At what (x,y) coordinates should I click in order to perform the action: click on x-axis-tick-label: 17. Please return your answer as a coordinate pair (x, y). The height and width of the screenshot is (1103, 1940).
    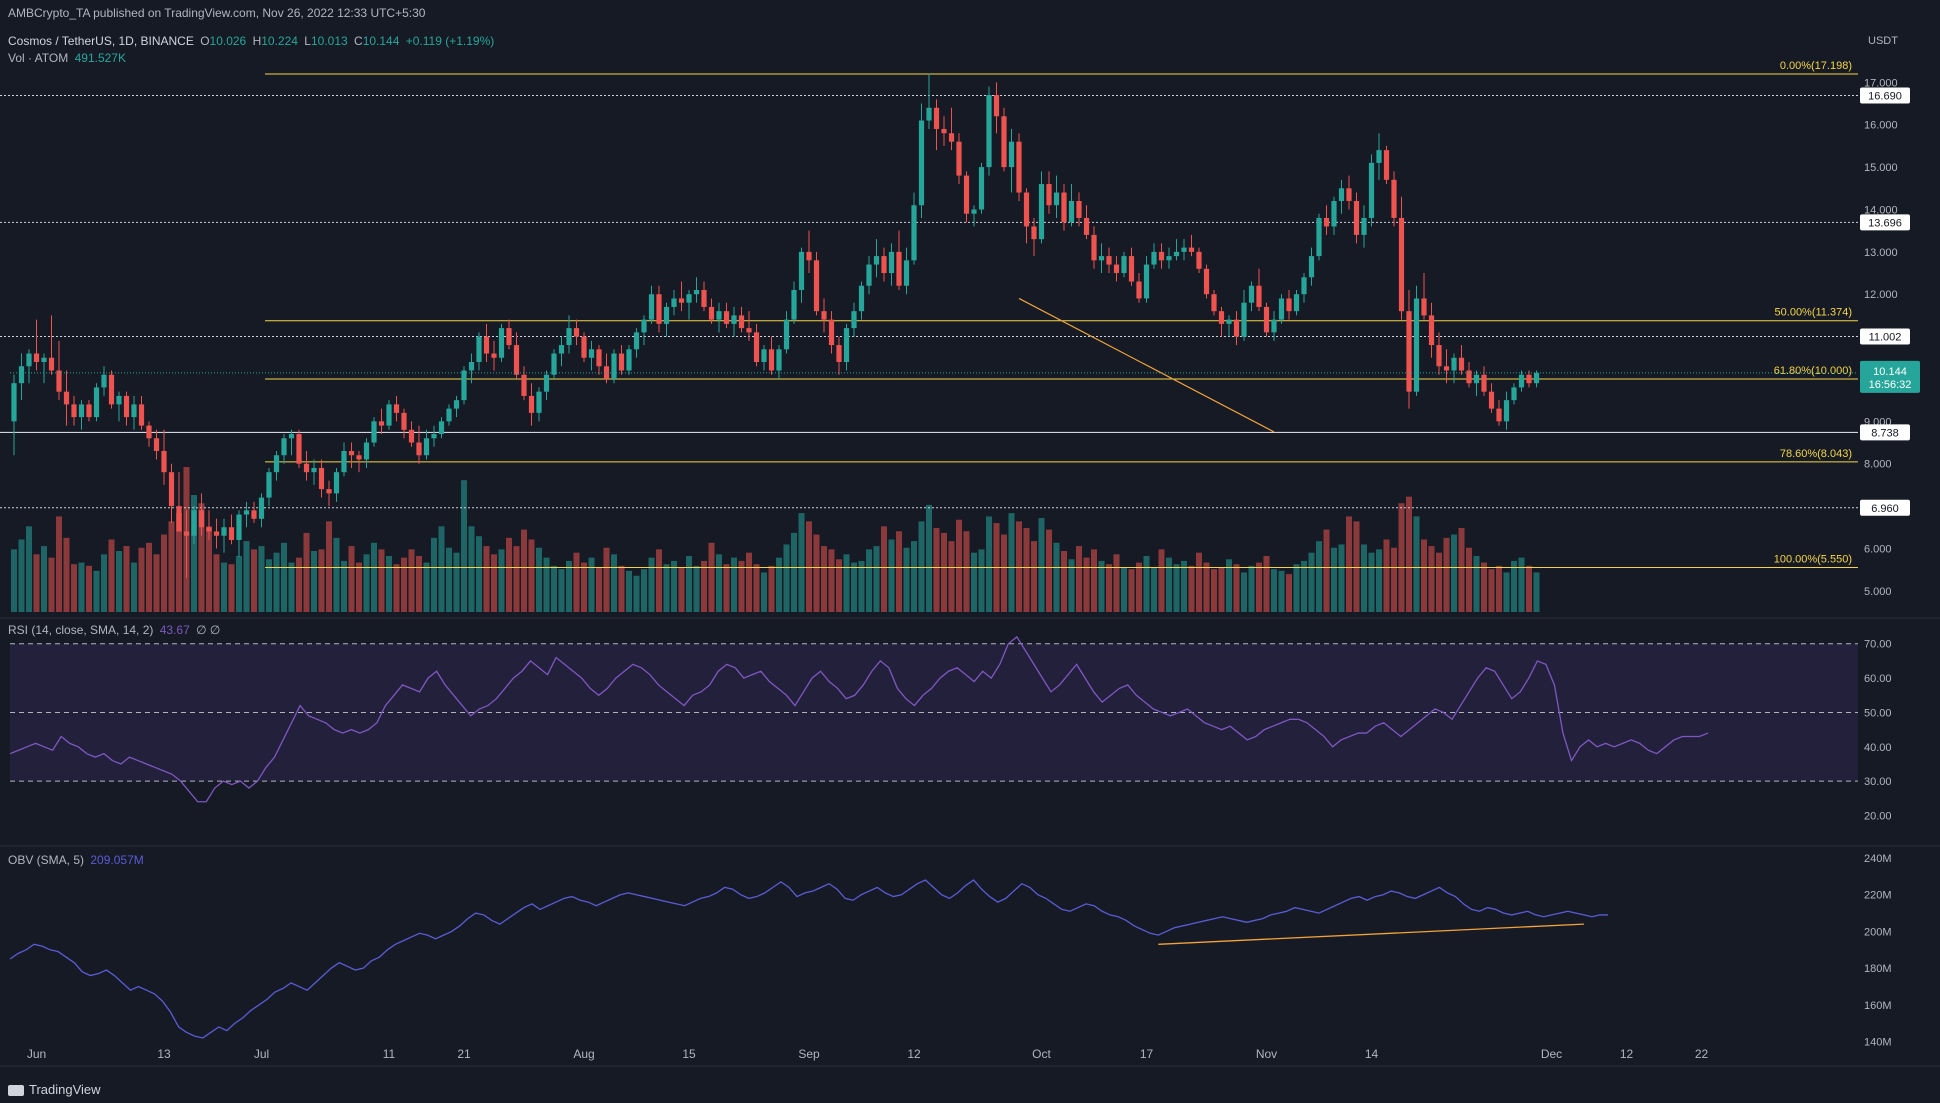
    Looking at the image, I should click on (1147, 1054).